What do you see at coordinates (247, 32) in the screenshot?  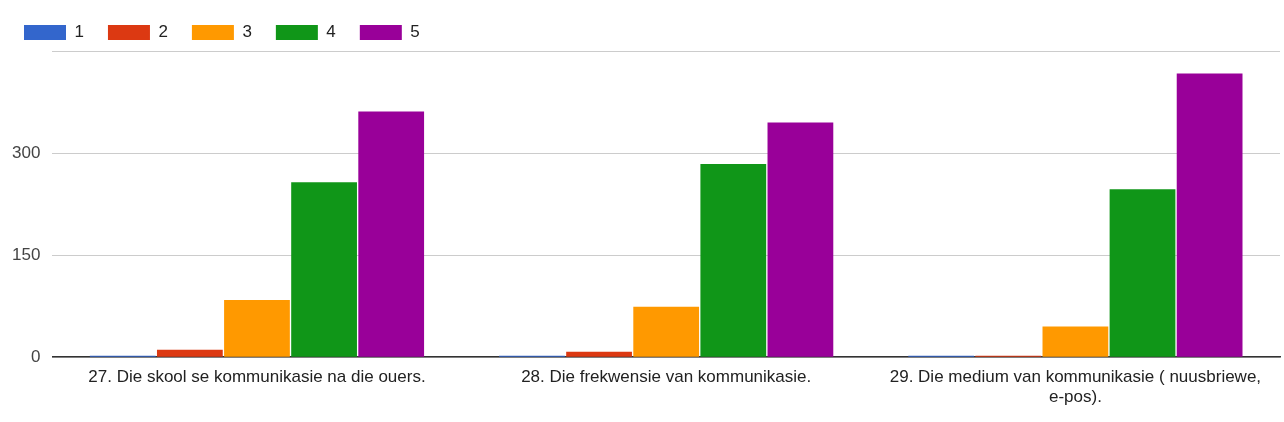 I see `legend-label: 3` at bounding box center [247, 32].